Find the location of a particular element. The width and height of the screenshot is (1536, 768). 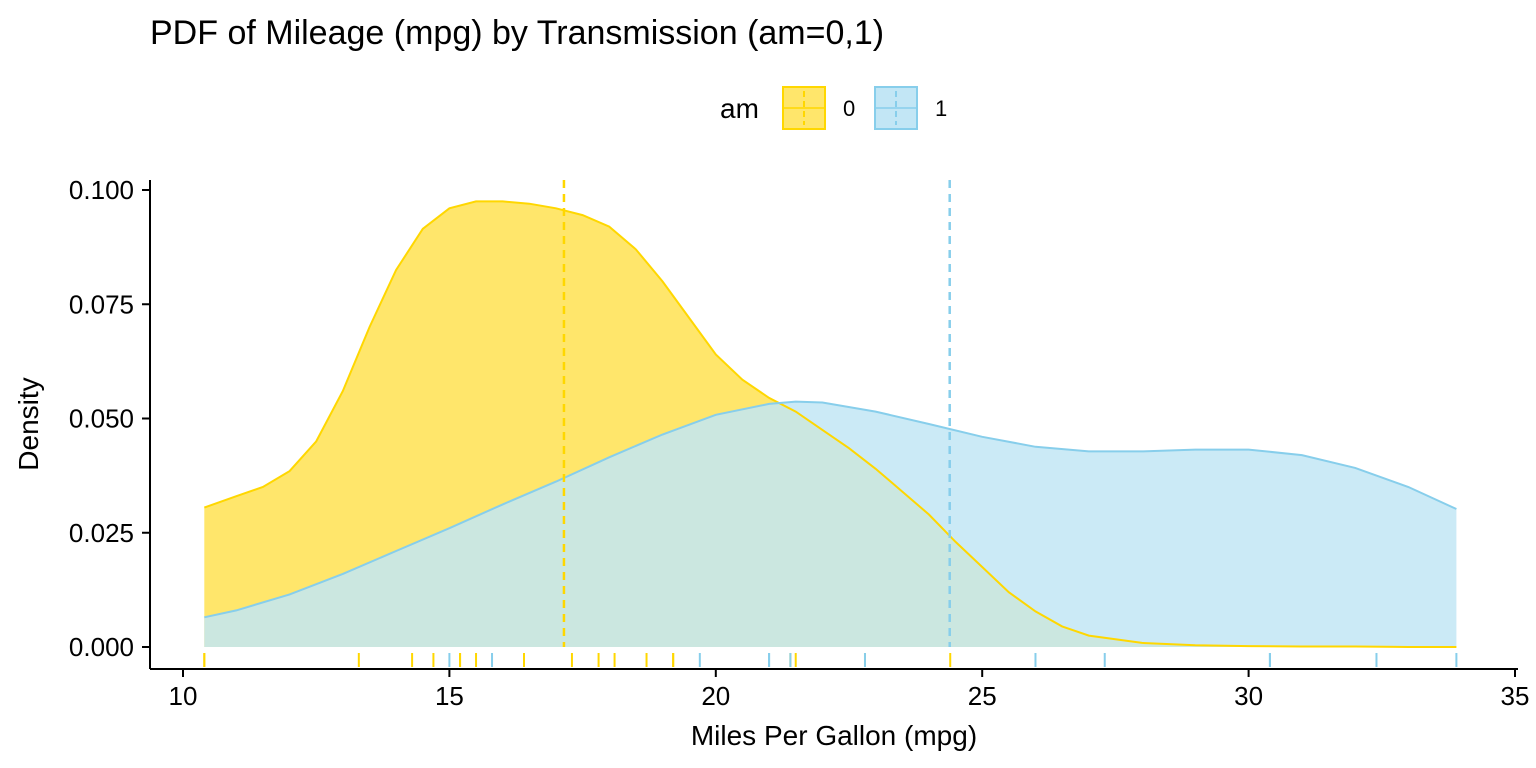

x-tick-label: 15 is located at coordinates (449, 696).